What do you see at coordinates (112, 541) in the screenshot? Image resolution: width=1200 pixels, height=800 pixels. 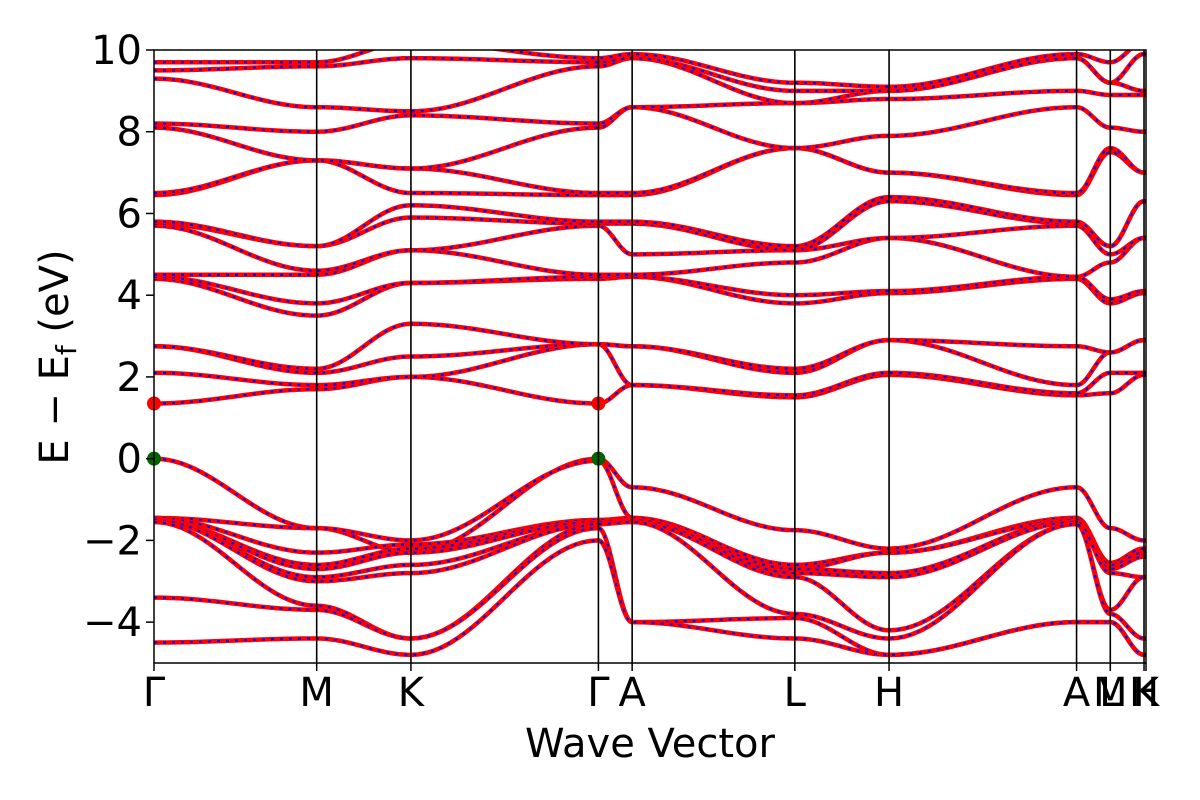 I see `y-tick-label: −2` at bounding box center [112, 541].